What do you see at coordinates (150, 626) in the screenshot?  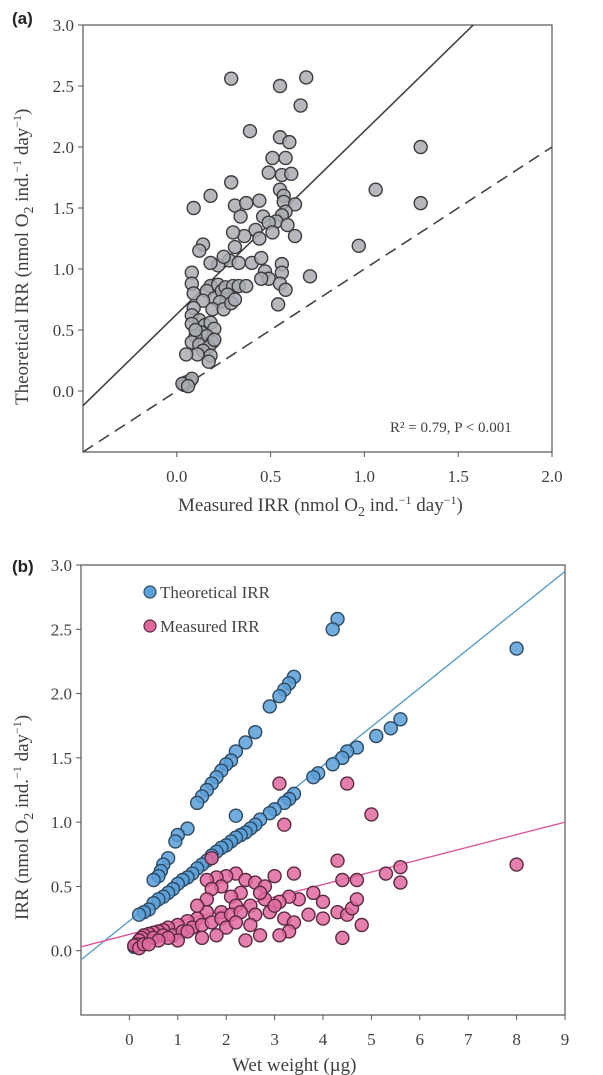 I see `legend-marker-measured` at bounding box center [150, 626].